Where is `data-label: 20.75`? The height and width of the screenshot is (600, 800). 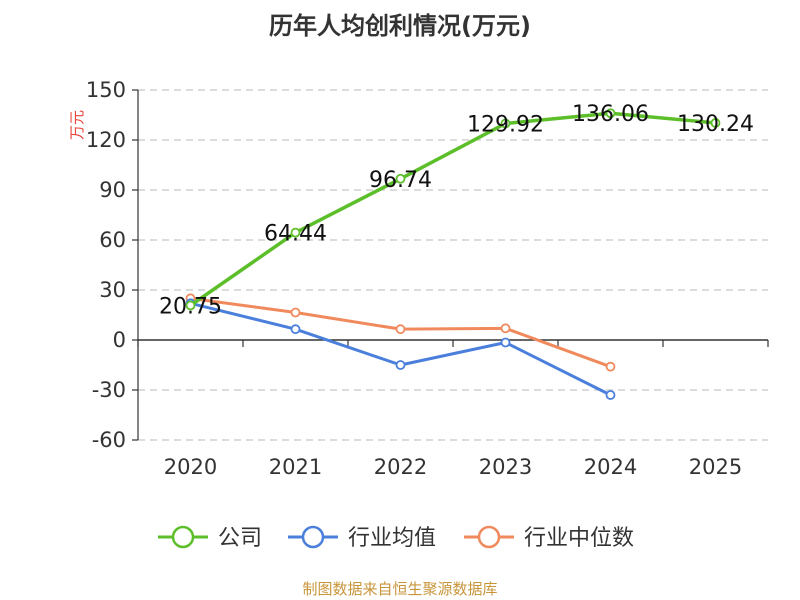
data-label: 20.75 is located at coordinates (190, 306).